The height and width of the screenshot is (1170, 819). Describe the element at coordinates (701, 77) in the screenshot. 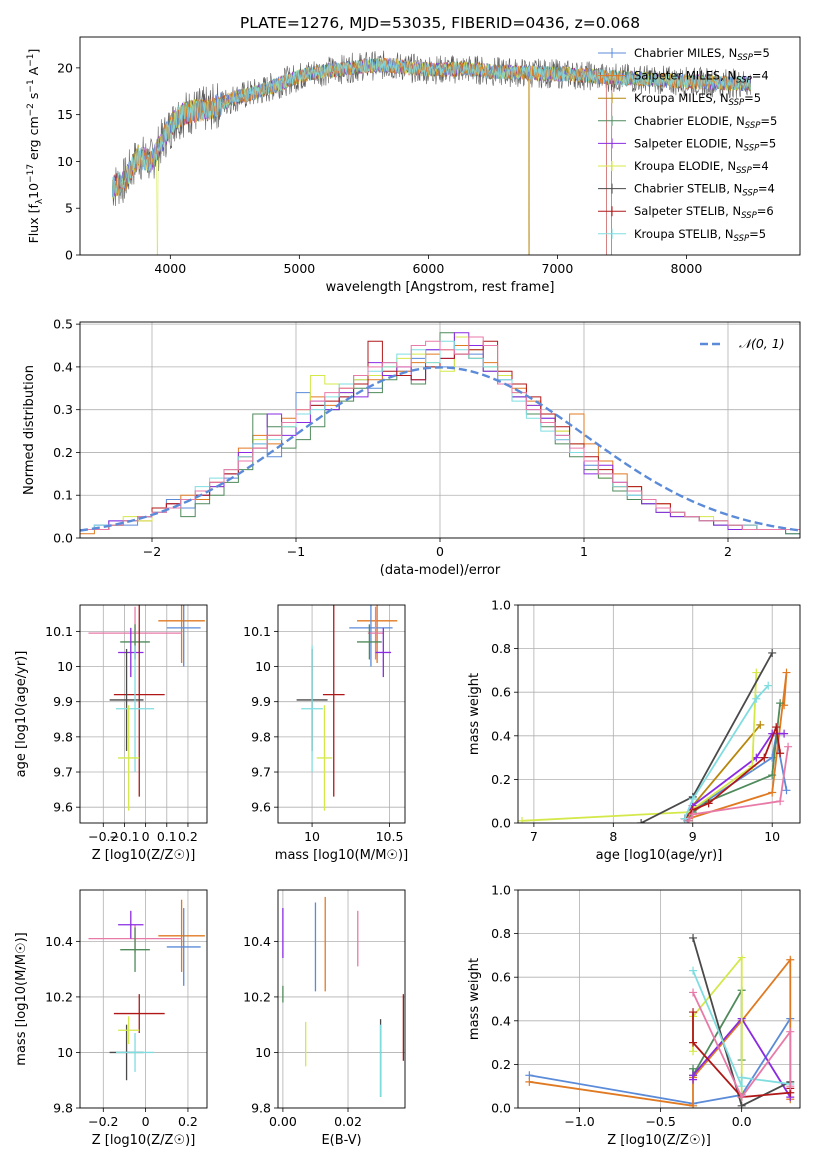

I see `legend-label: Salpeter MILES, NSSP=4` at that location.